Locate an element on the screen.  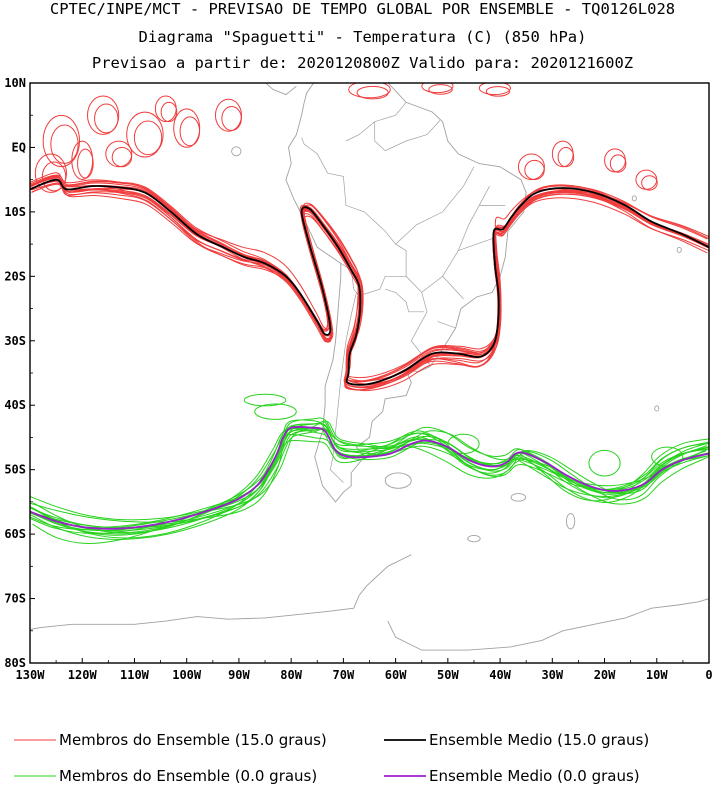
lon-tick-label: 70W is located at coordinates (344, 675).